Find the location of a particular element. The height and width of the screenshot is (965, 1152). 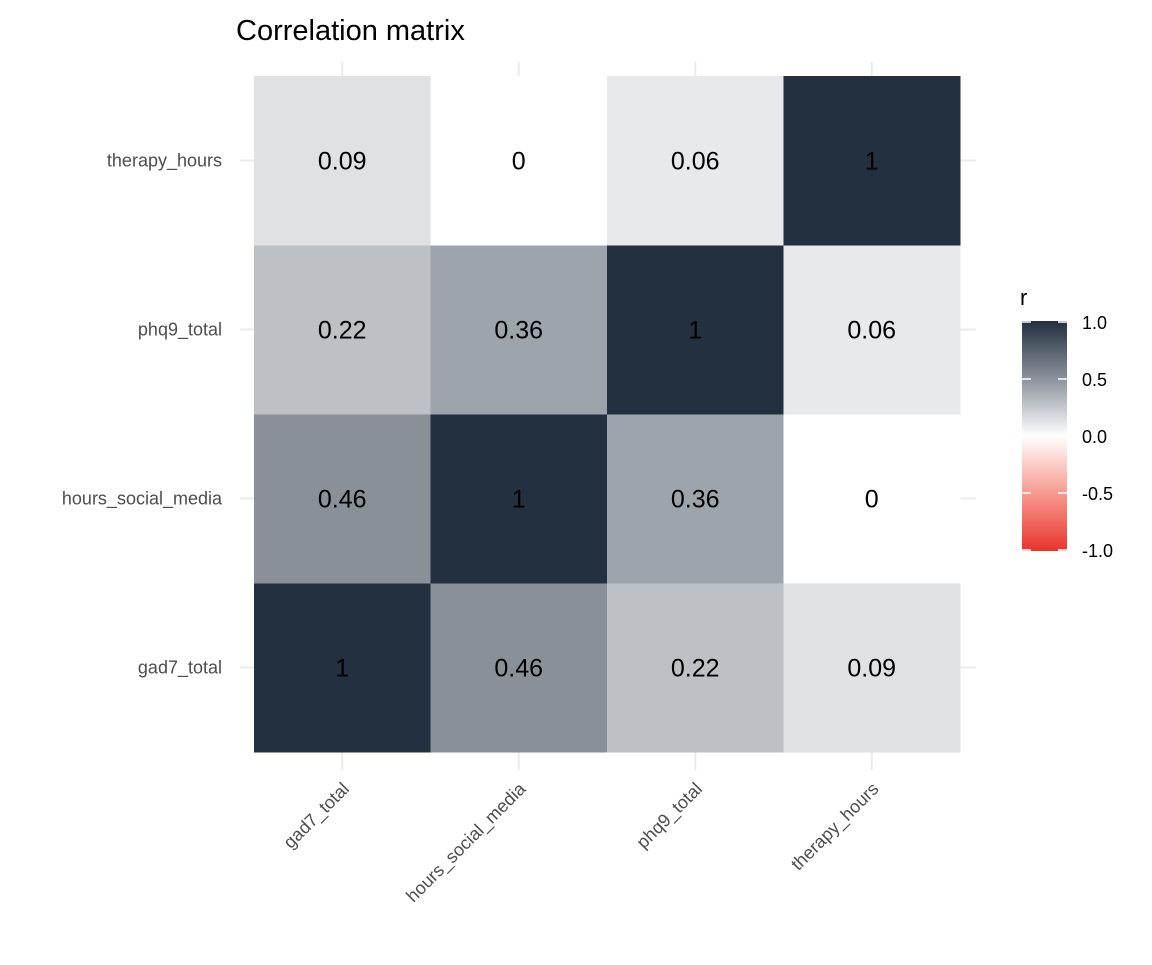

chart-title: Correlation matrix is located at coordinates (350, 31).